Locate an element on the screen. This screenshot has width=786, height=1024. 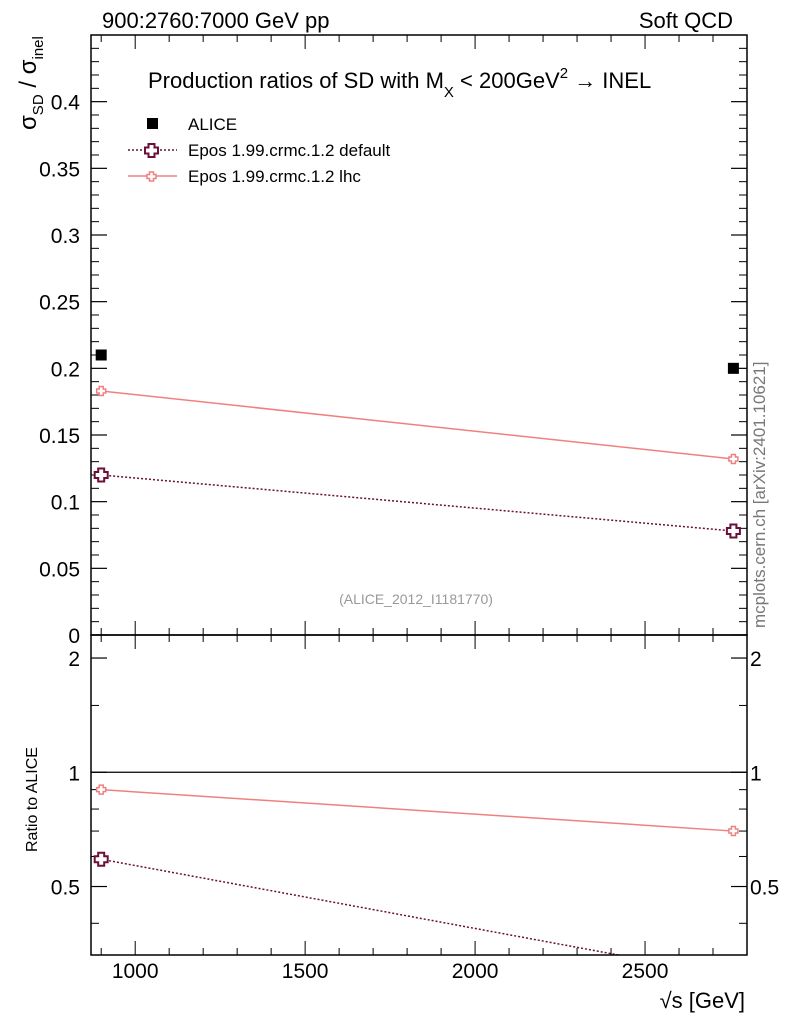
legend-label-lhc: Epos 1.99.crmc.1.2 lhc is located at coordinates (274, 176).